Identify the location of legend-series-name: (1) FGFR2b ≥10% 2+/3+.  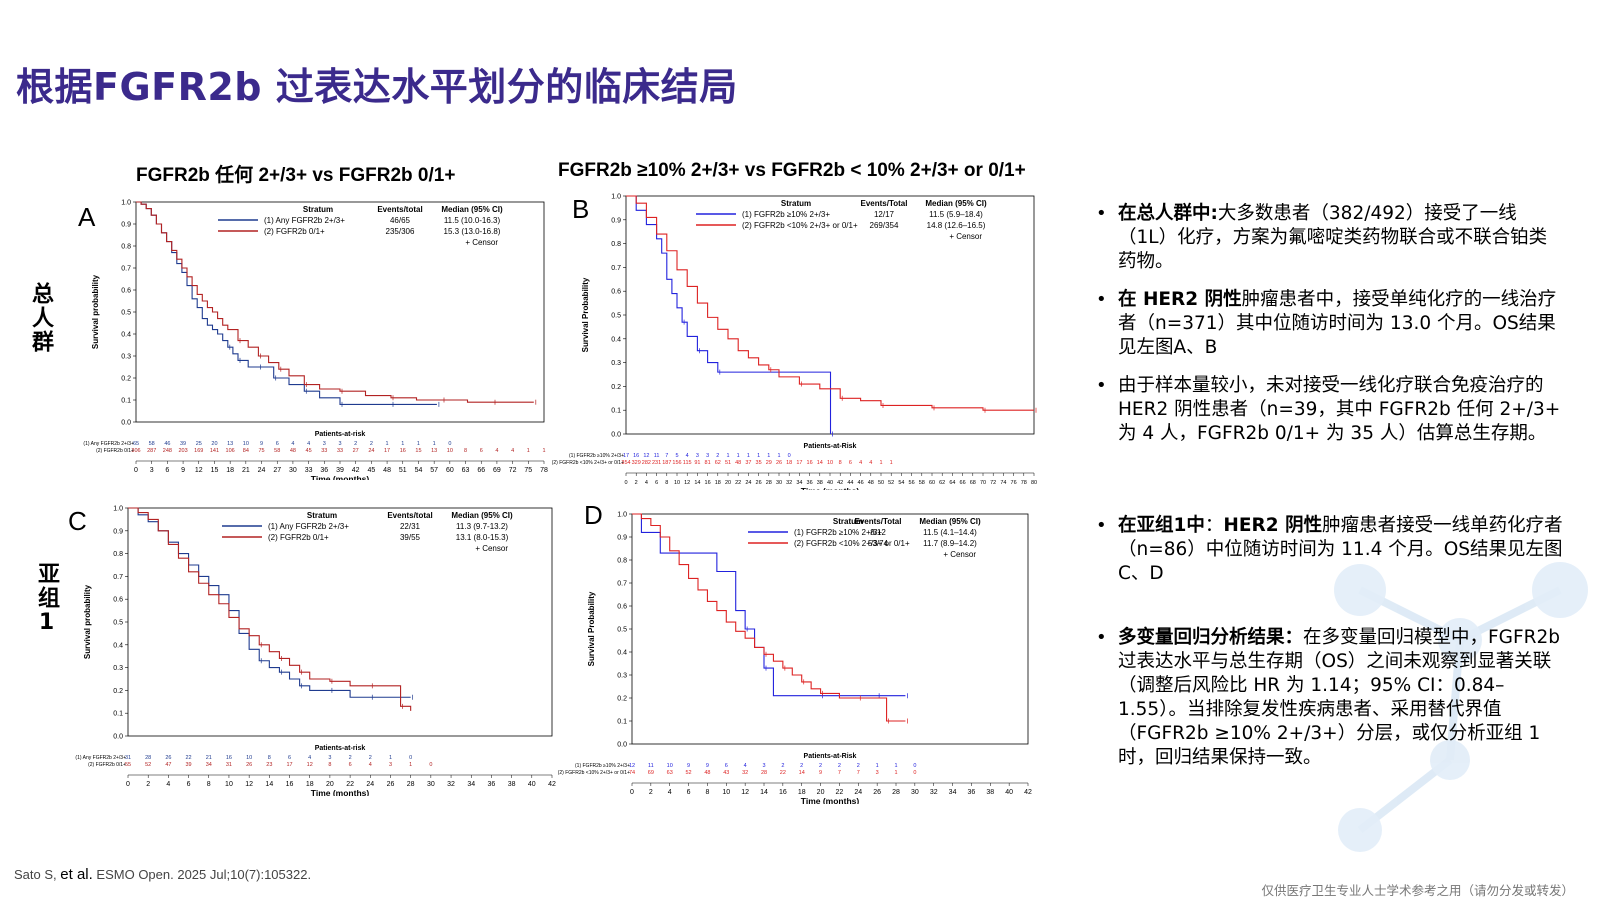
(838, 532).